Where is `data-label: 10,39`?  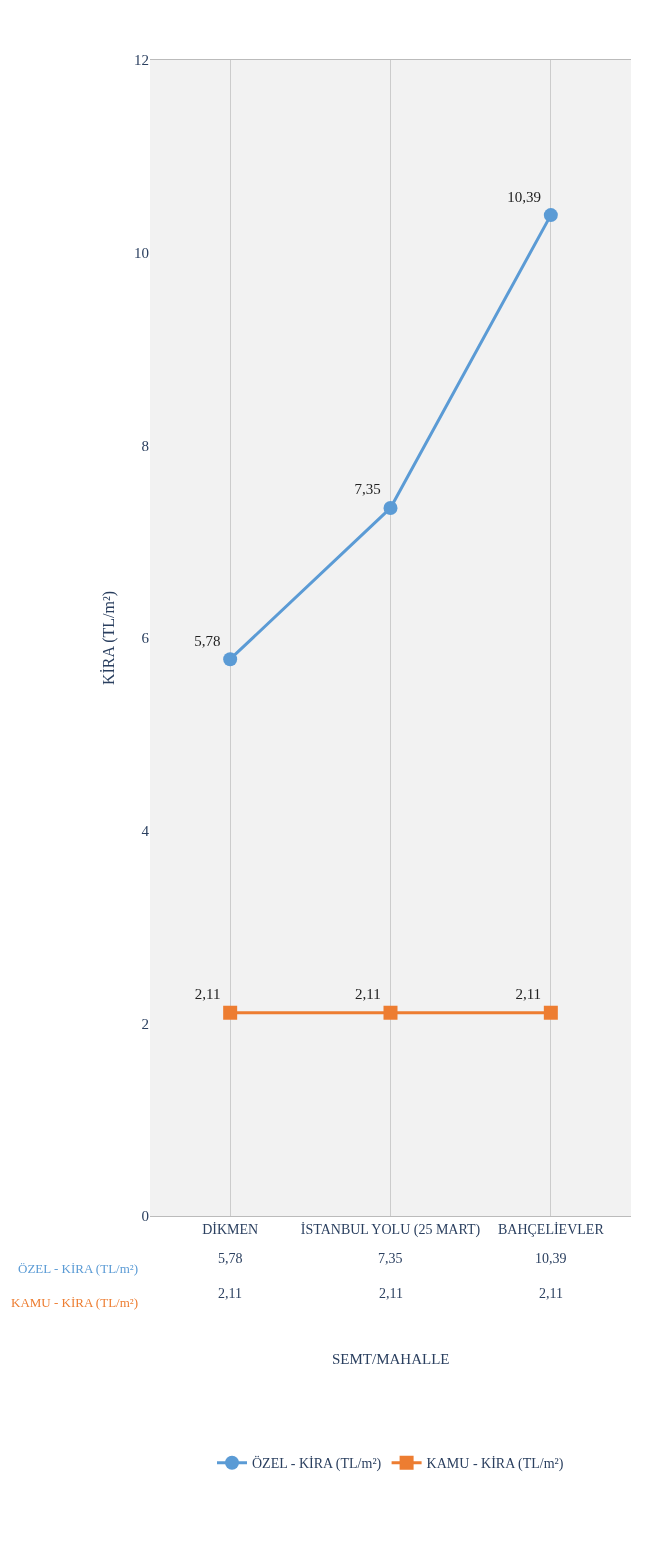 data-label: 10,39 is located at coordinates (551, 1258).